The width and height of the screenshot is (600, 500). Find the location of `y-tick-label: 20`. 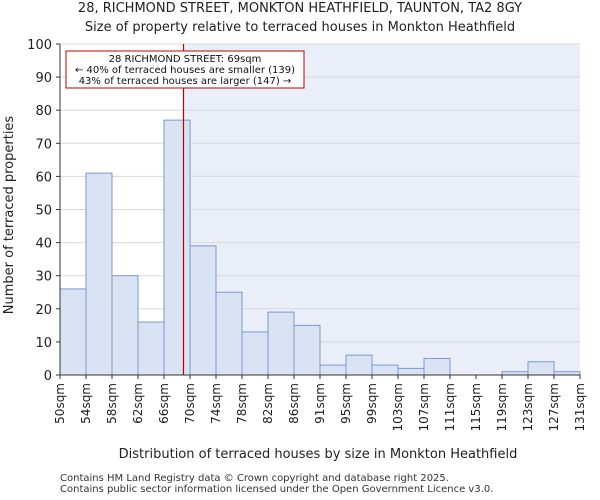

y-tick-label: 20 is located at coordinates (43, 310).